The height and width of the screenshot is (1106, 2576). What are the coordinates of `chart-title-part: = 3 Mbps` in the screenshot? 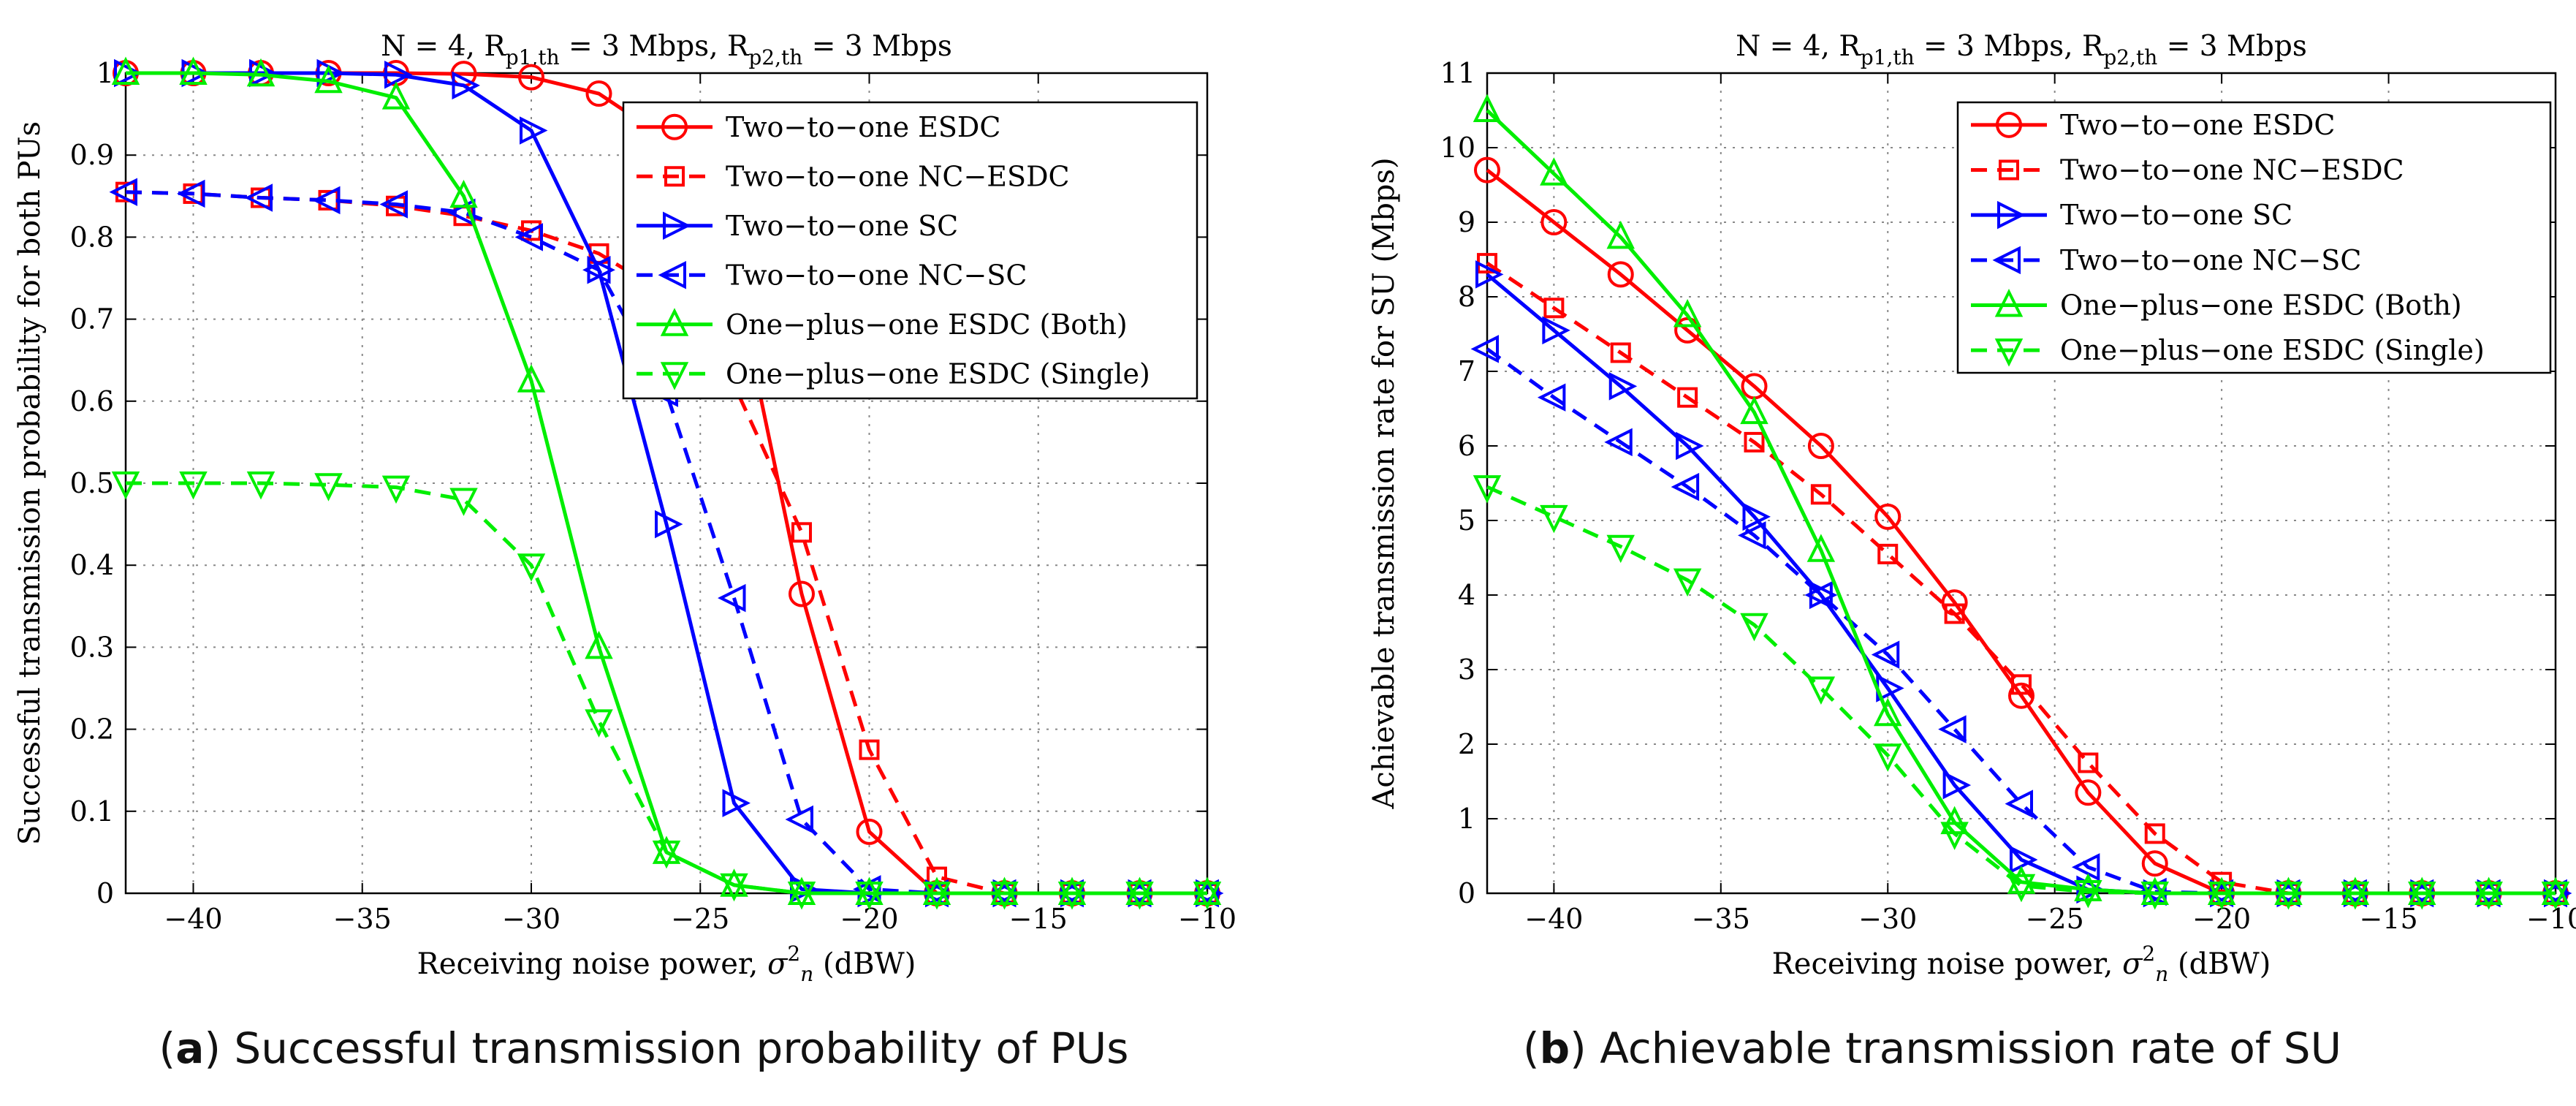 It's located at (877, 46).